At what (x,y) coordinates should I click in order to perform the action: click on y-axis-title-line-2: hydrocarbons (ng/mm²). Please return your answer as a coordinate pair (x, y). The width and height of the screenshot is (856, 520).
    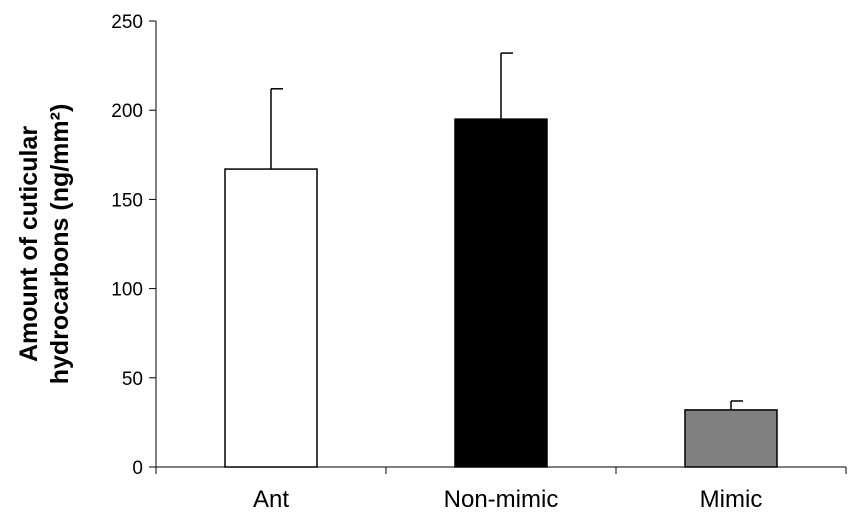
    Looking at the image, I should click on (60, 244).